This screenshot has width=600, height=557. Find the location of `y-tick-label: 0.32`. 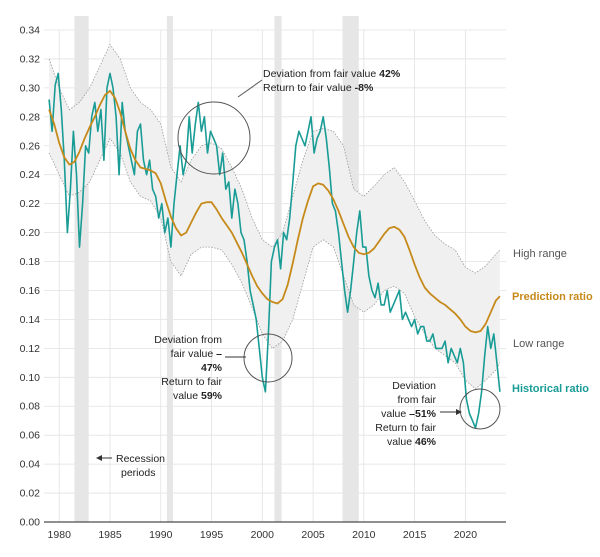

y-tick-label: 0.32 is located at coordinates (30, 59).